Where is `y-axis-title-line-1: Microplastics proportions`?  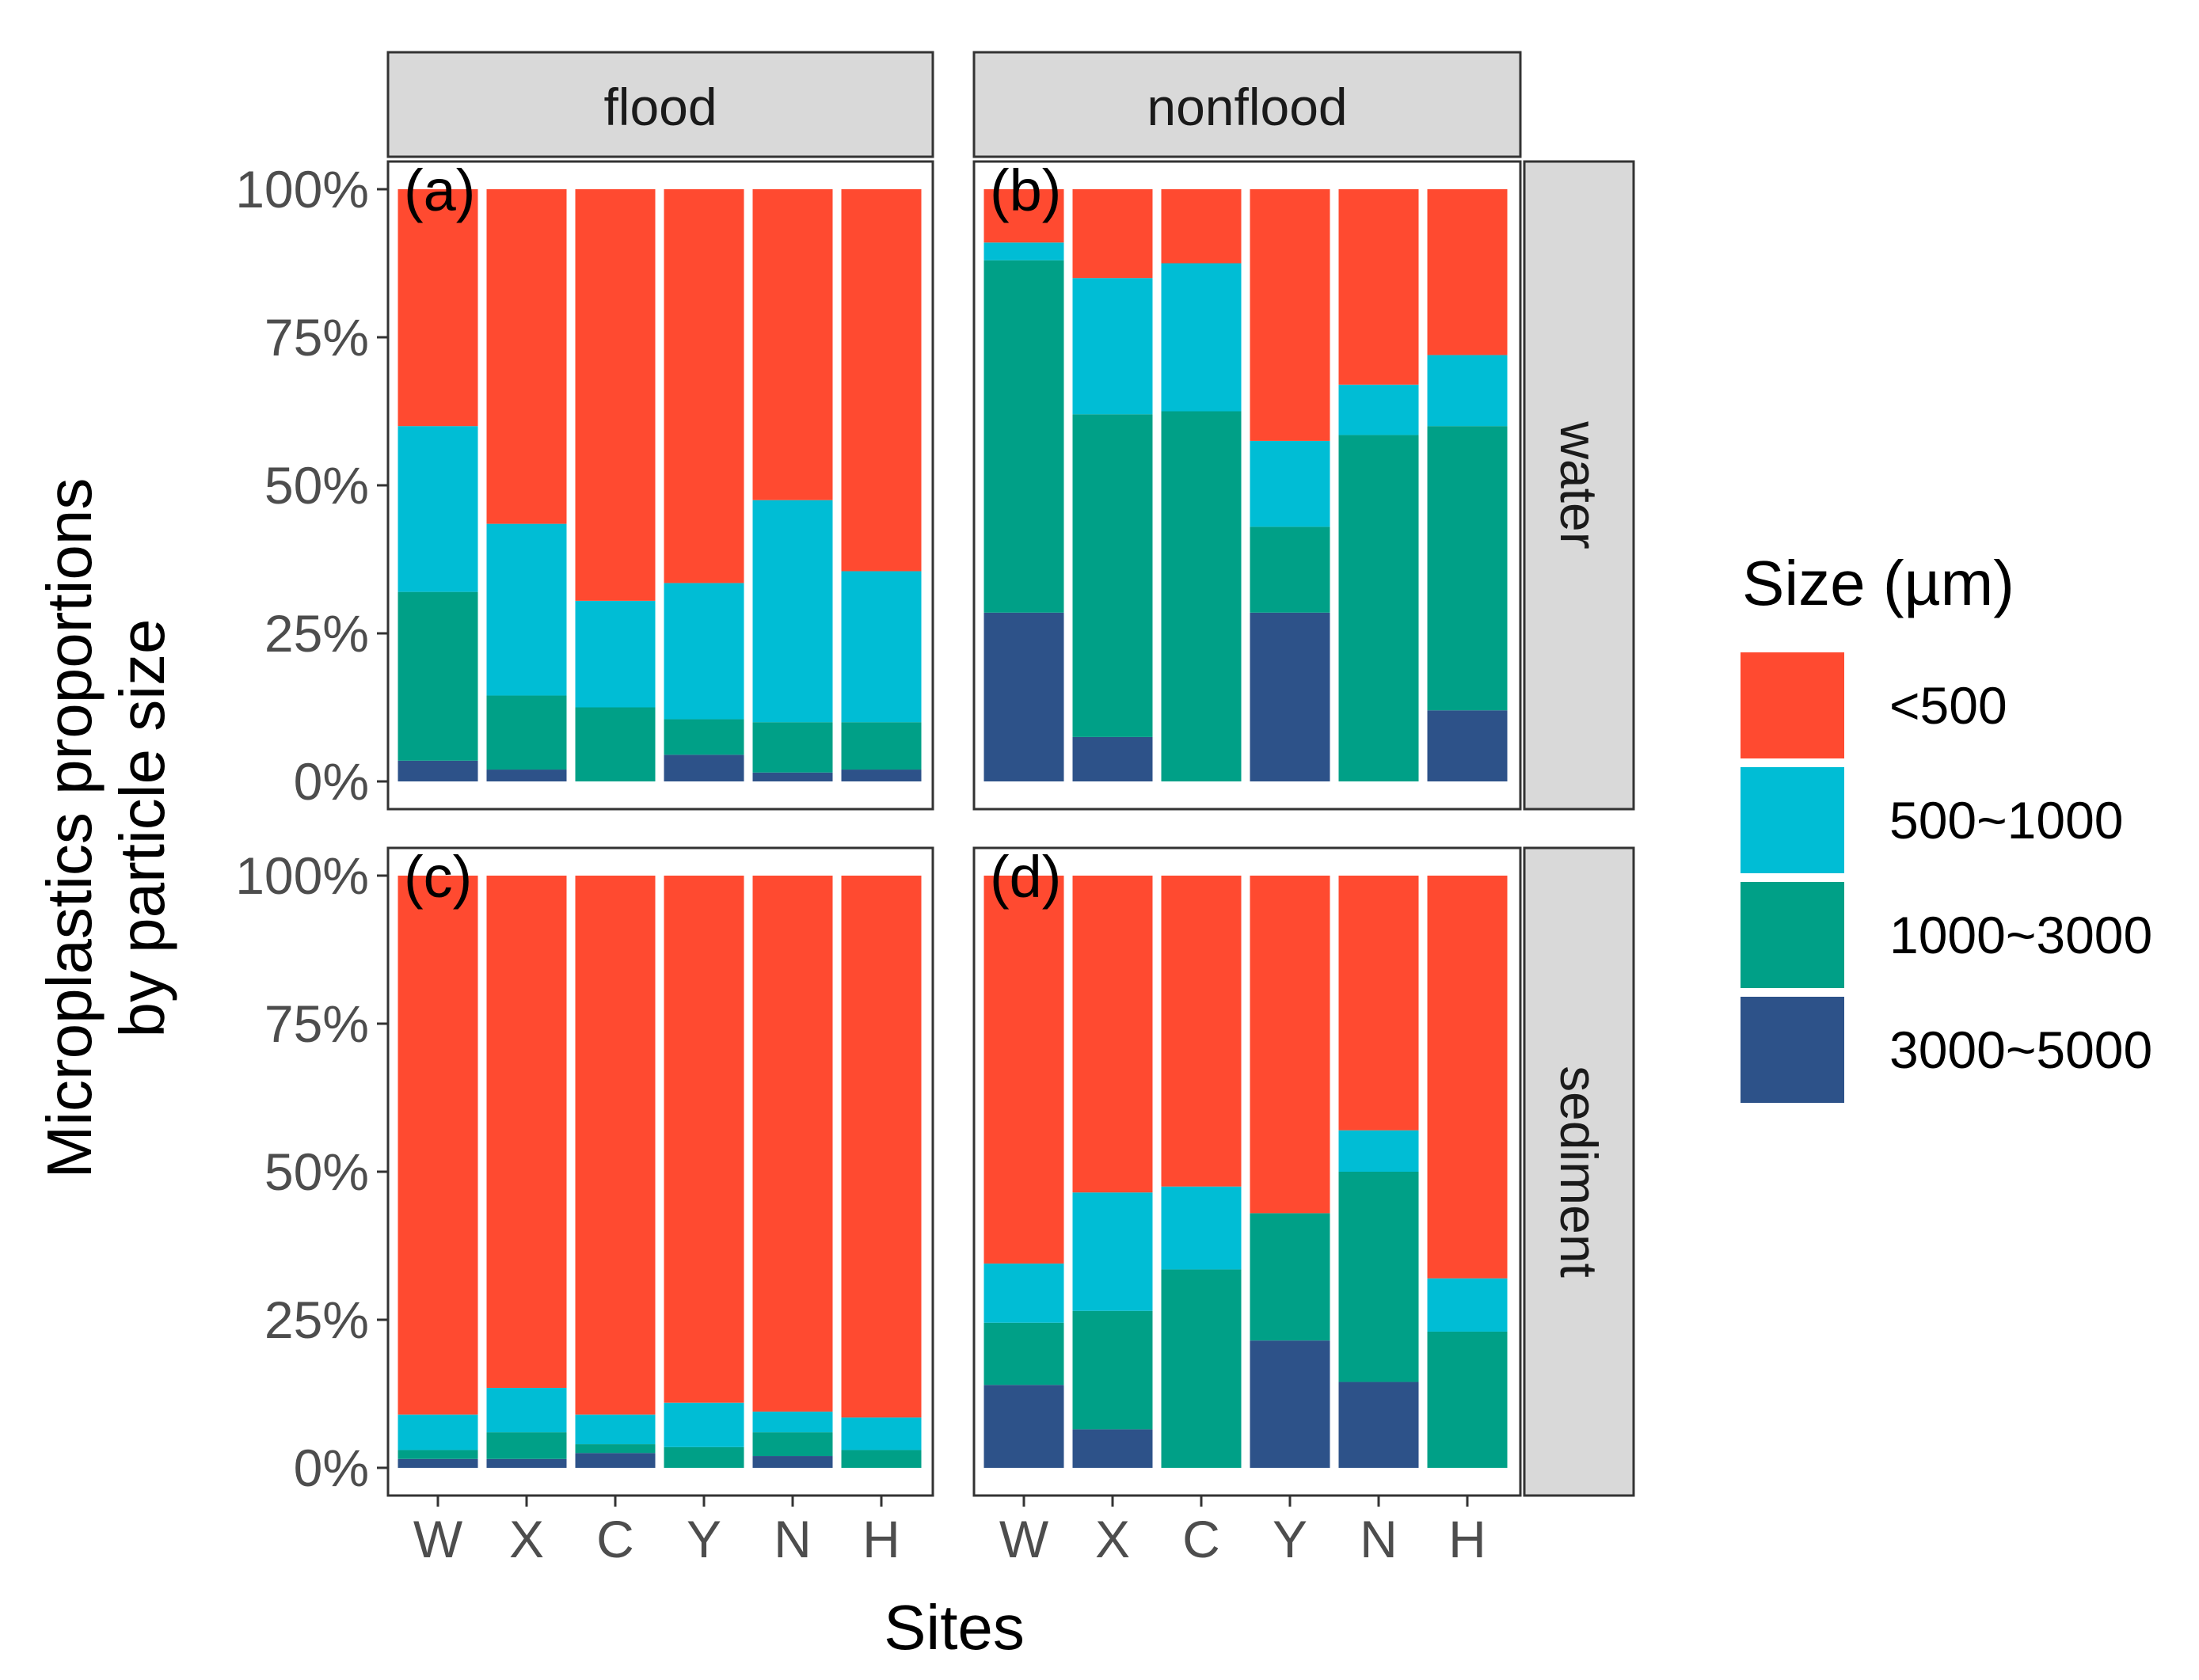
y-axis-title-line-1: Microplastics proportions is located at coordinates (69, 828).